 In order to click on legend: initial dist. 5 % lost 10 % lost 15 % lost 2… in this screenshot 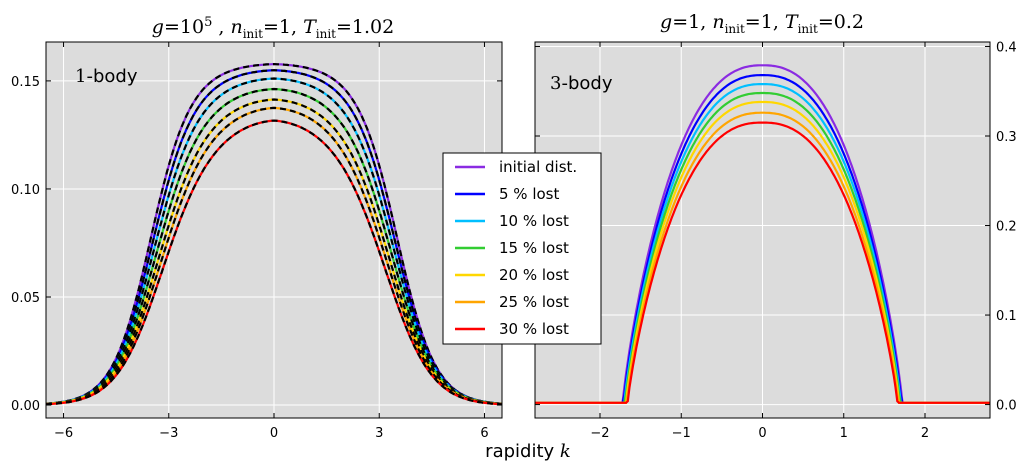, I will do `click(522, 248)`.